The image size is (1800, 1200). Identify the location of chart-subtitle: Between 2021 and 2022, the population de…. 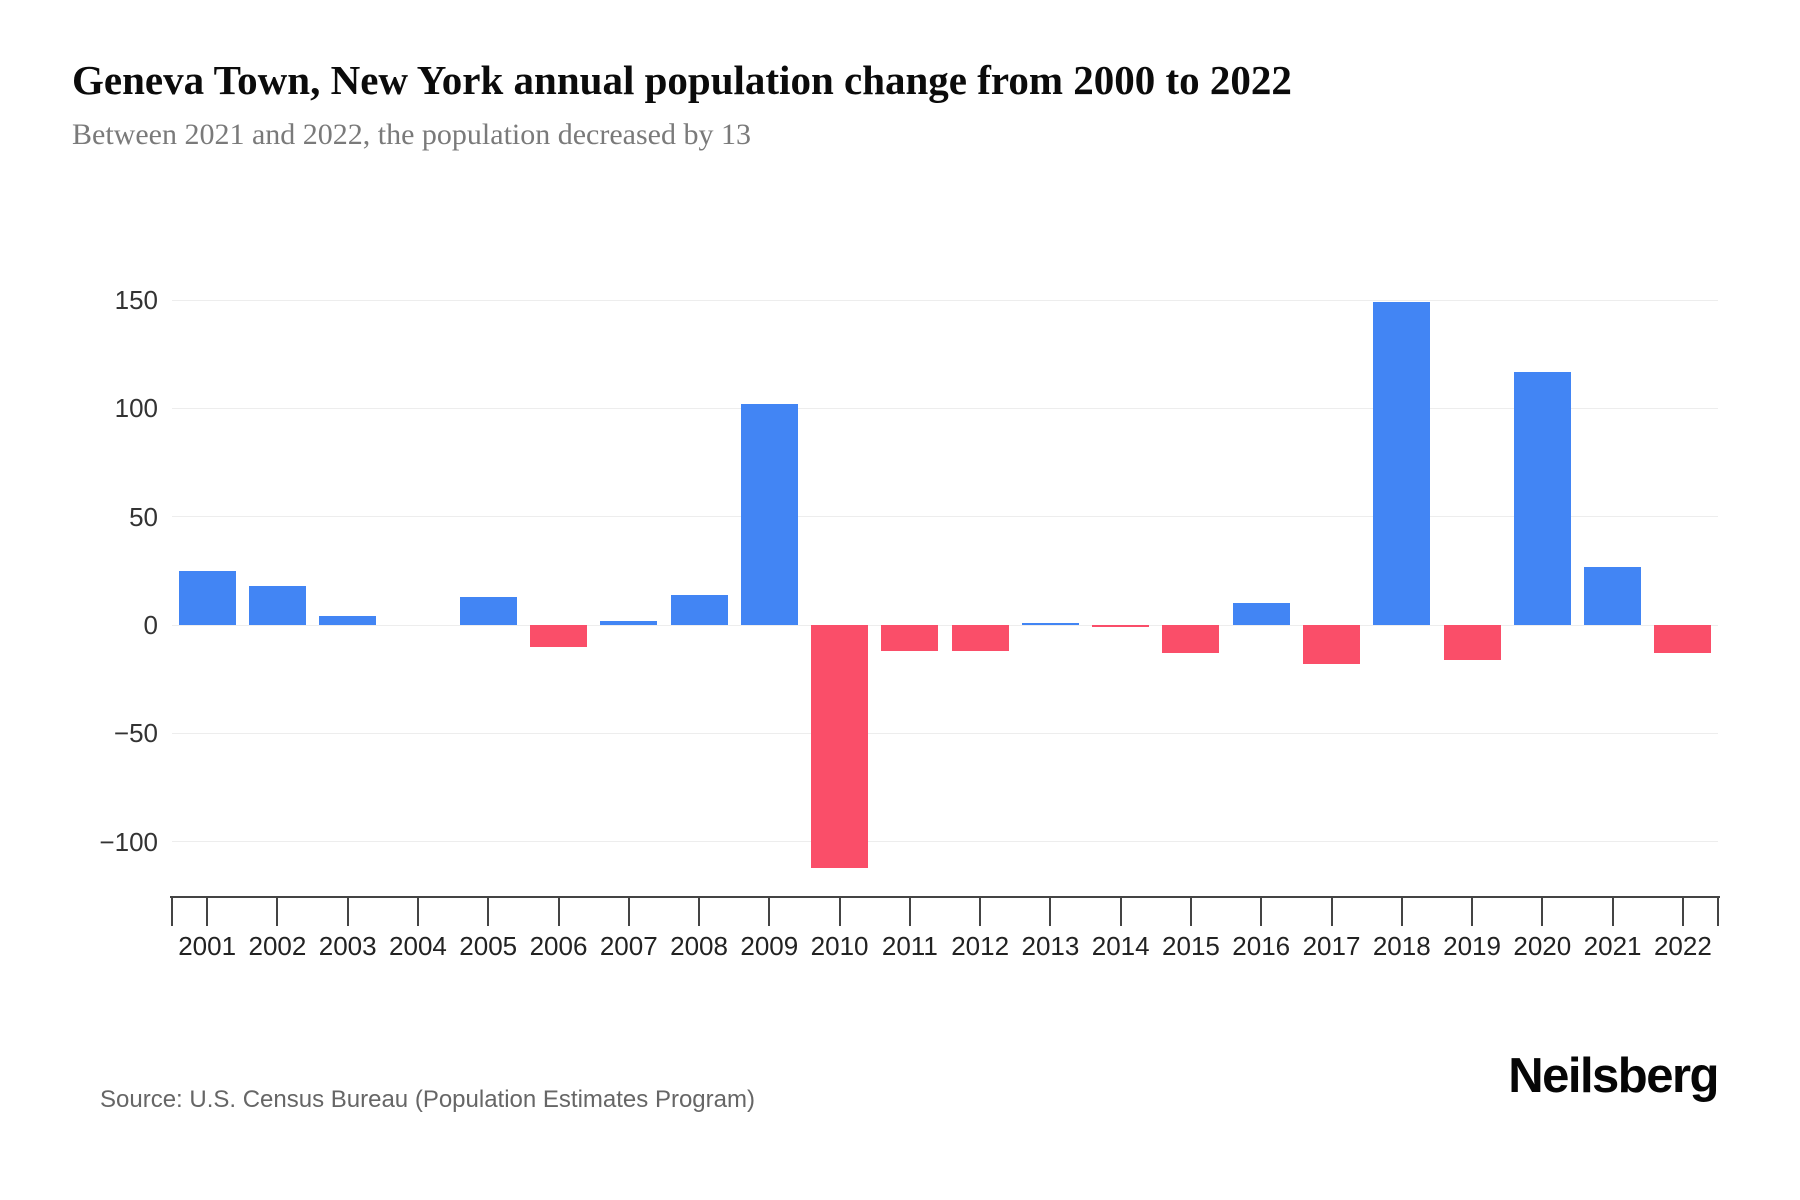
(411, 134).